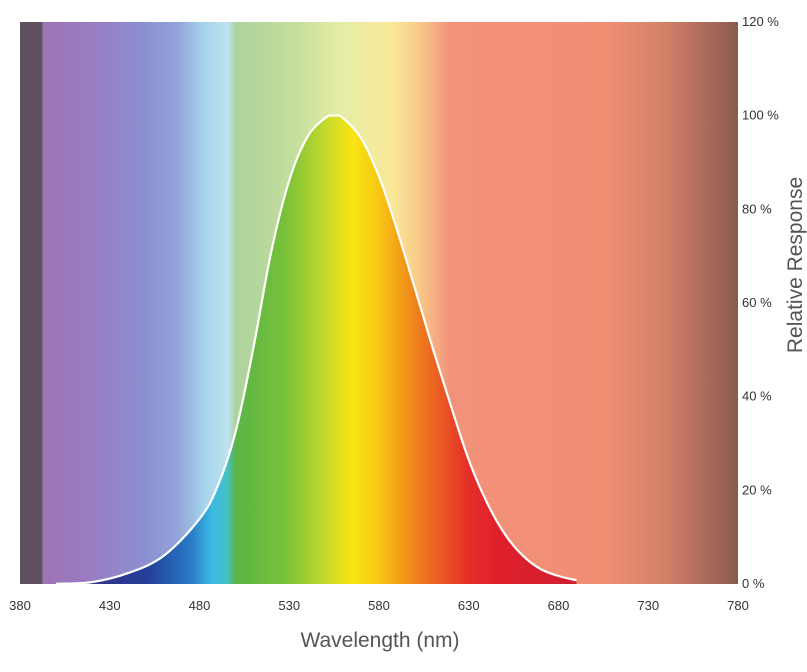  What do you see at coordinates (753, 583) in the screenshot?
I see `y-tick-label: 0 %` at bounding box center [753, 583].